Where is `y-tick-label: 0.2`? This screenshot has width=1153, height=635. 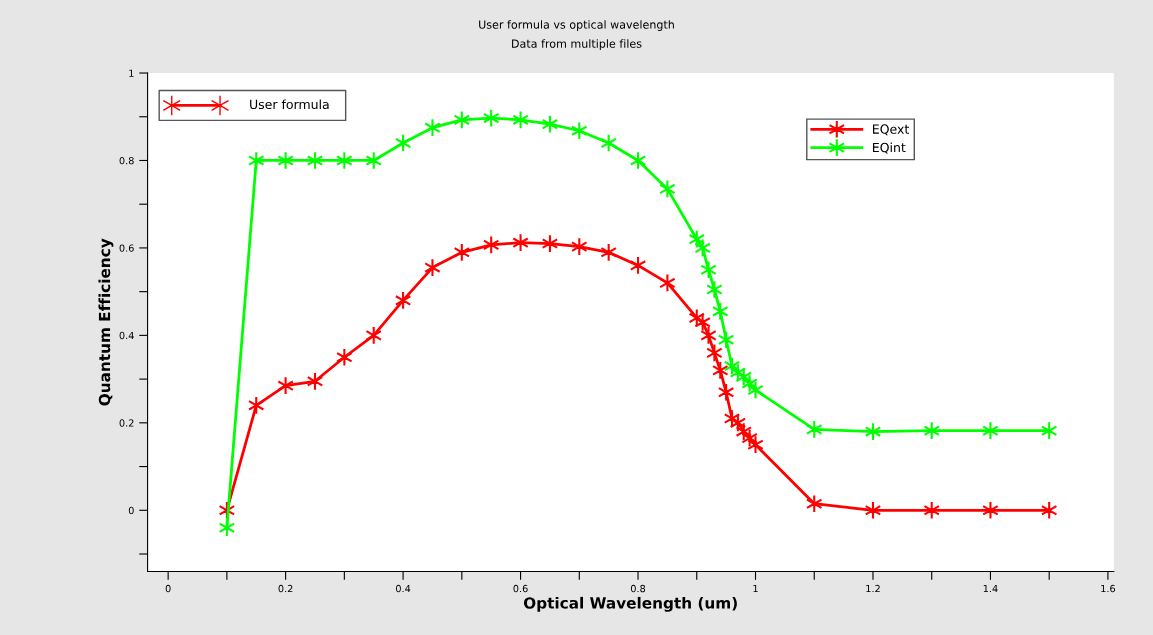
y-tick-label: 0.2 is located at coordinates (126, 423).